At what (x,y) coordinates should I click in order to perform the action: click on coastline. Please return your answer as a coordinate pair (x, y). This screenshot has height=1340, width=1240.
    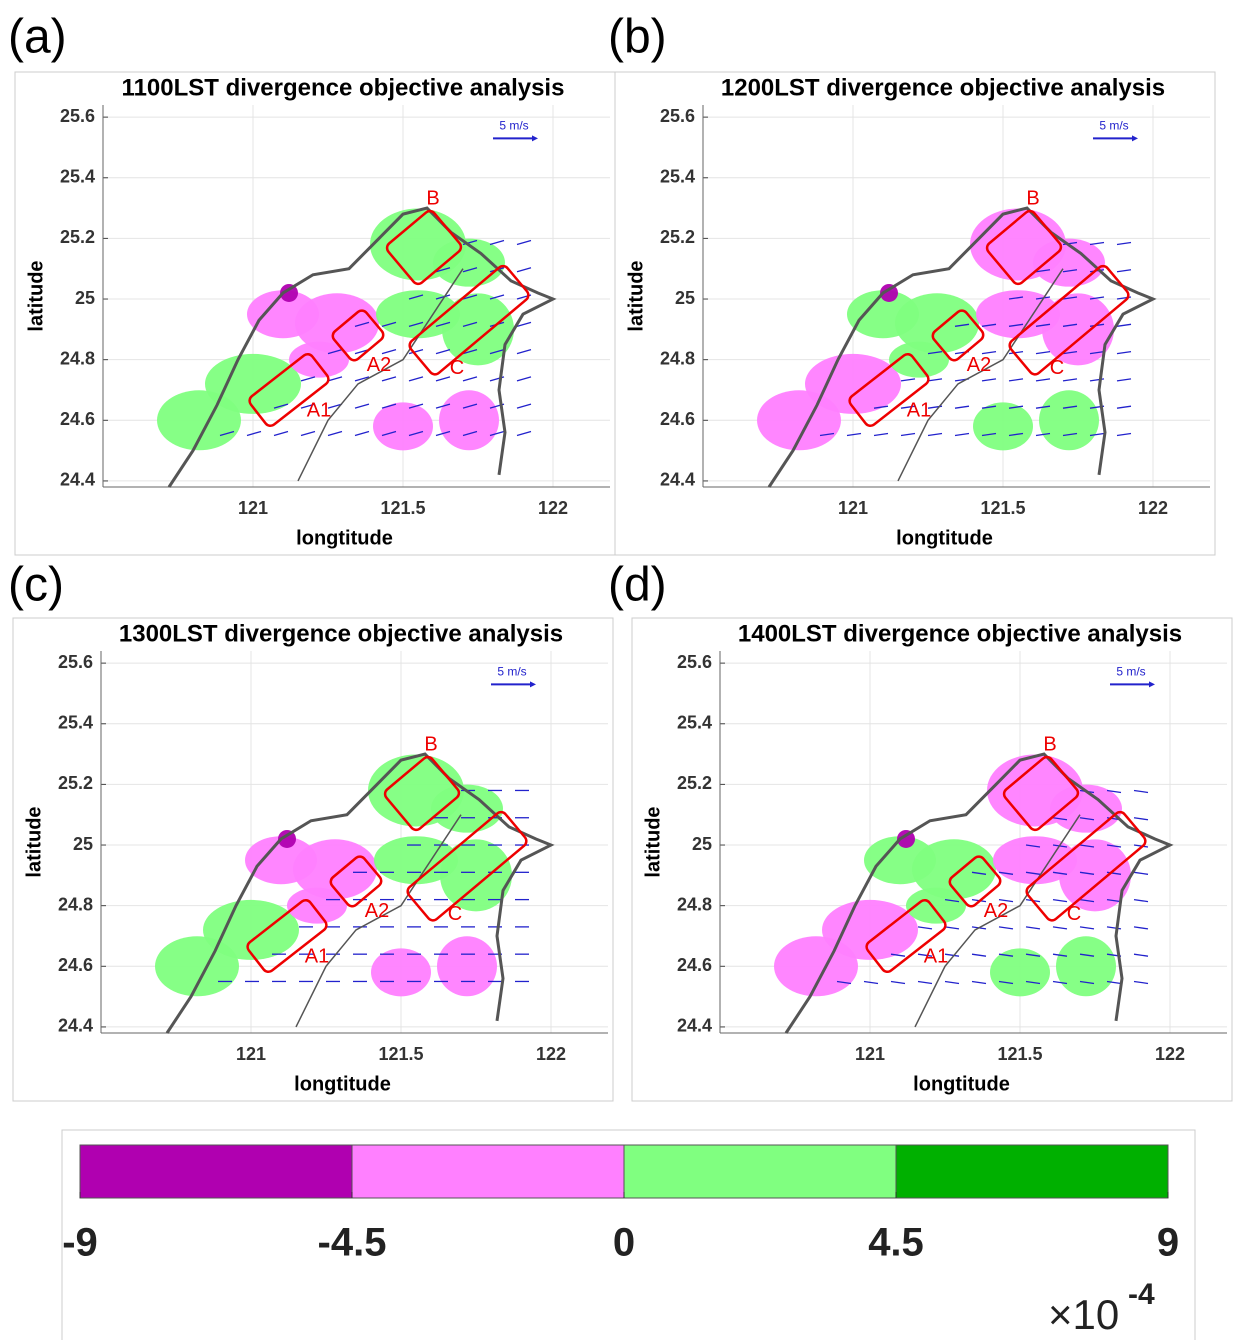
    Looking at the image, I should click on (962, 347).